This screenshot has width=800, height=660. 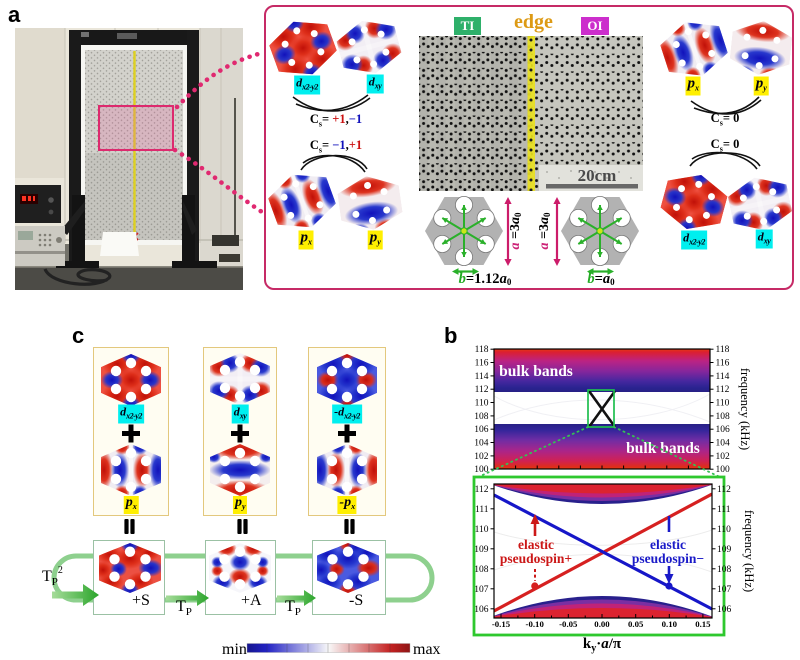 What do you see at coordinates (501, 624) in the screenshot?
I see `svg-text: -0.15` at bounding box center [501, 624].